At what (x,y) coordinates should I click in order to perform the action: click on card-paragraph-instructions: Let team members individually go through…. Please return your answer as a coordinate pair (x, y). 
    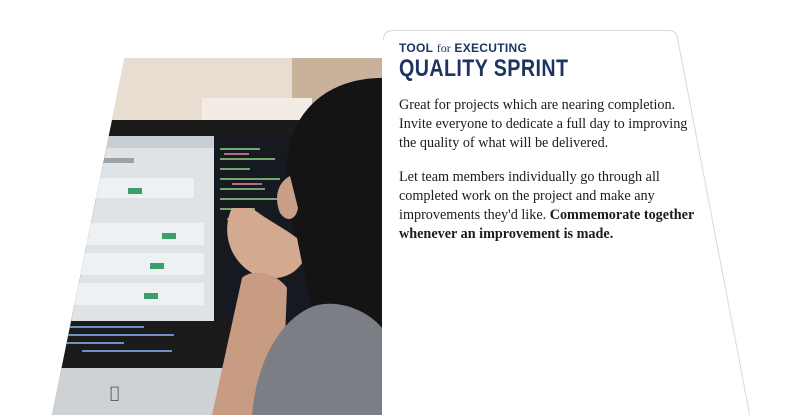
    Looking at the image, I should click on (549, 206).